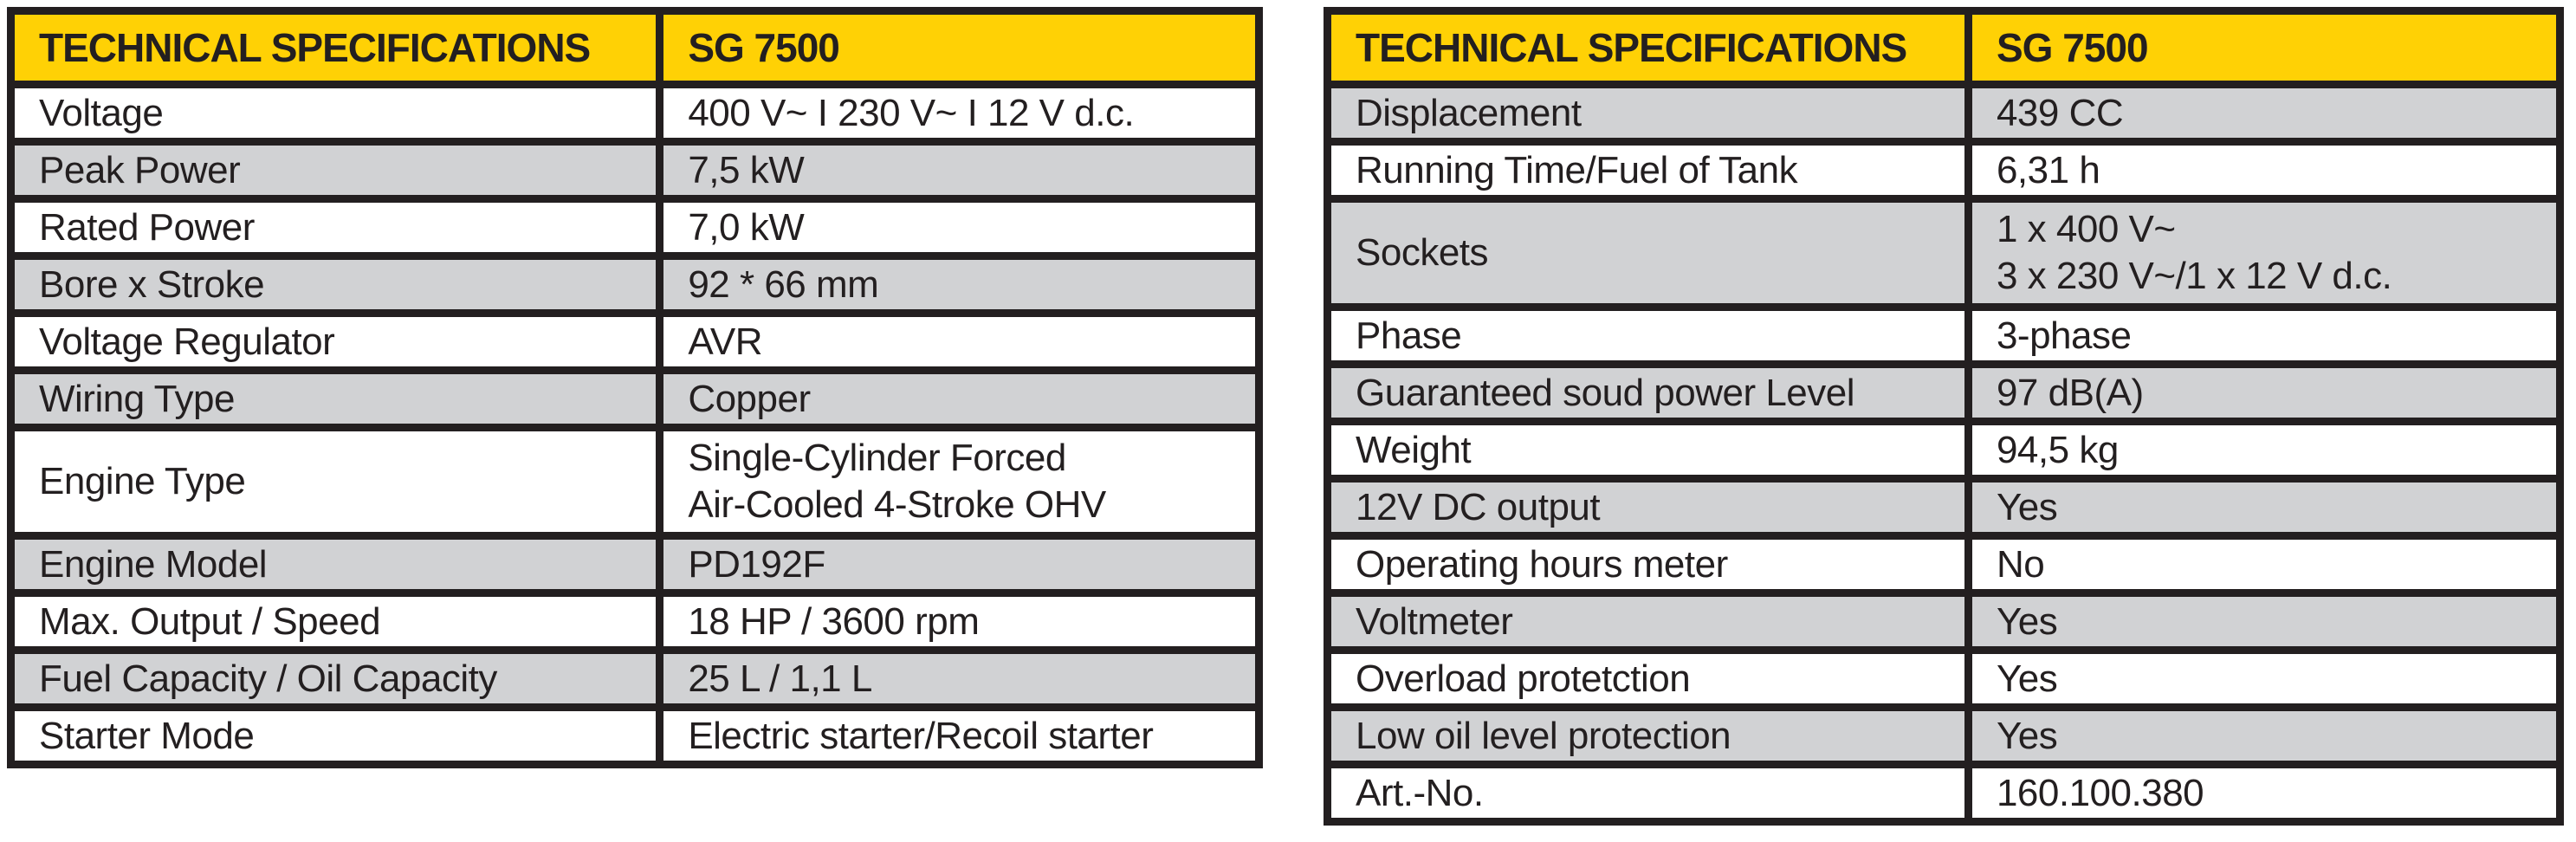 This screenshot has height=842, width=2576. I want to click on spec-row: Peak Power 7,5 kW, so click(634, 170).